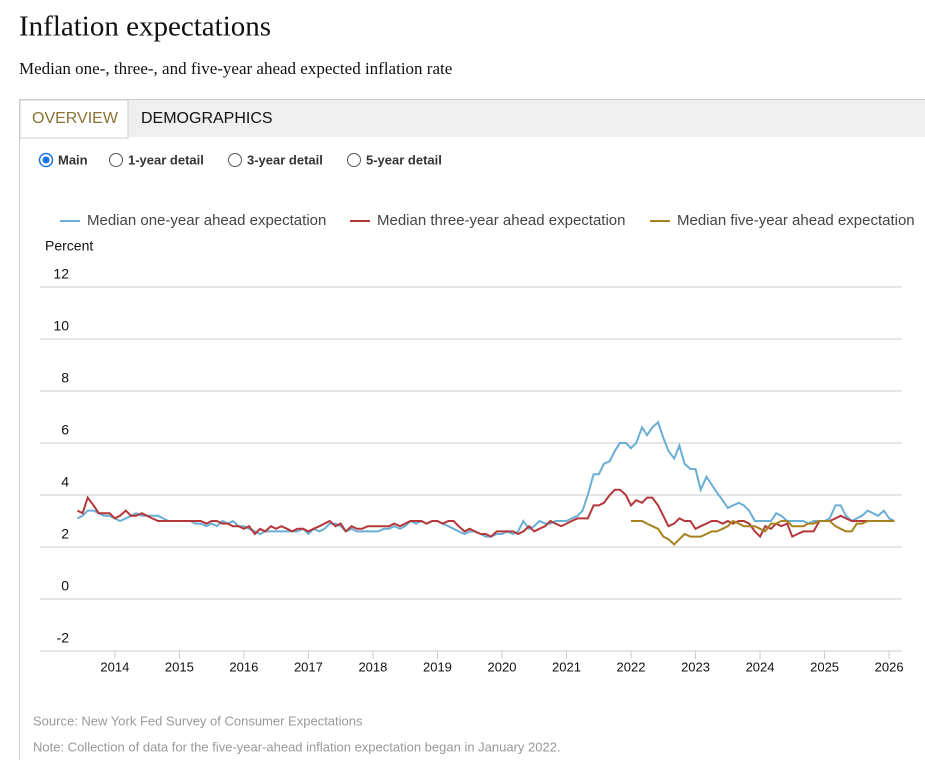 The height and width of the screenshot is (760, 925). Describe the element at coordinates (63, 638) in the screenshot. I see `y-tick-label: -2` at that location.